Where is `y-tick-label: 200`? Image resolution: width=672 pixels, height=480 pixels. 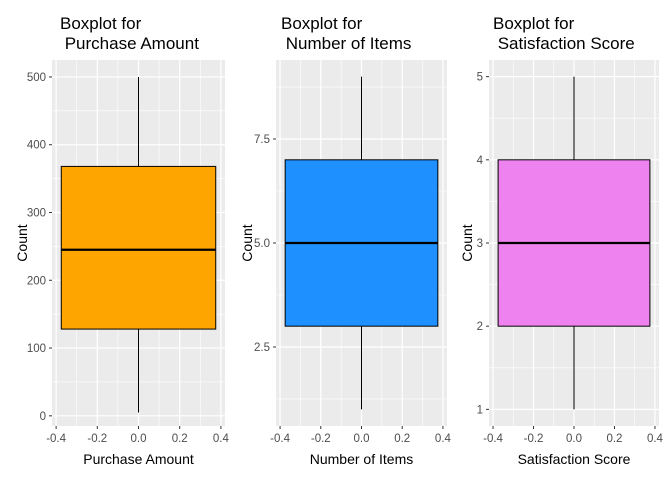 y-tick-label: 200 is located at coordinates (36, 281).